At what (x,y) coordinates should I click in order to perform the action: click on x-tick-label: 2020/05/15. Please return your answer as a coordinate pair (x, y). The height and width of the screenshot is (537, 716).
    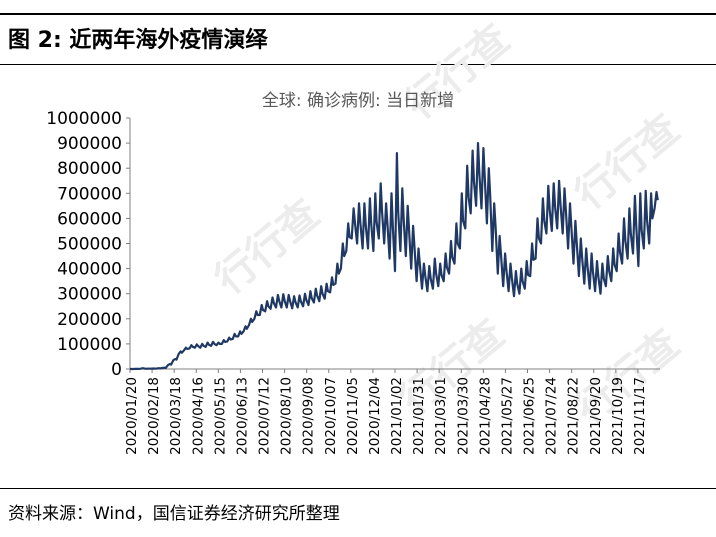
    Looking at the image, I should click on (220, 416).